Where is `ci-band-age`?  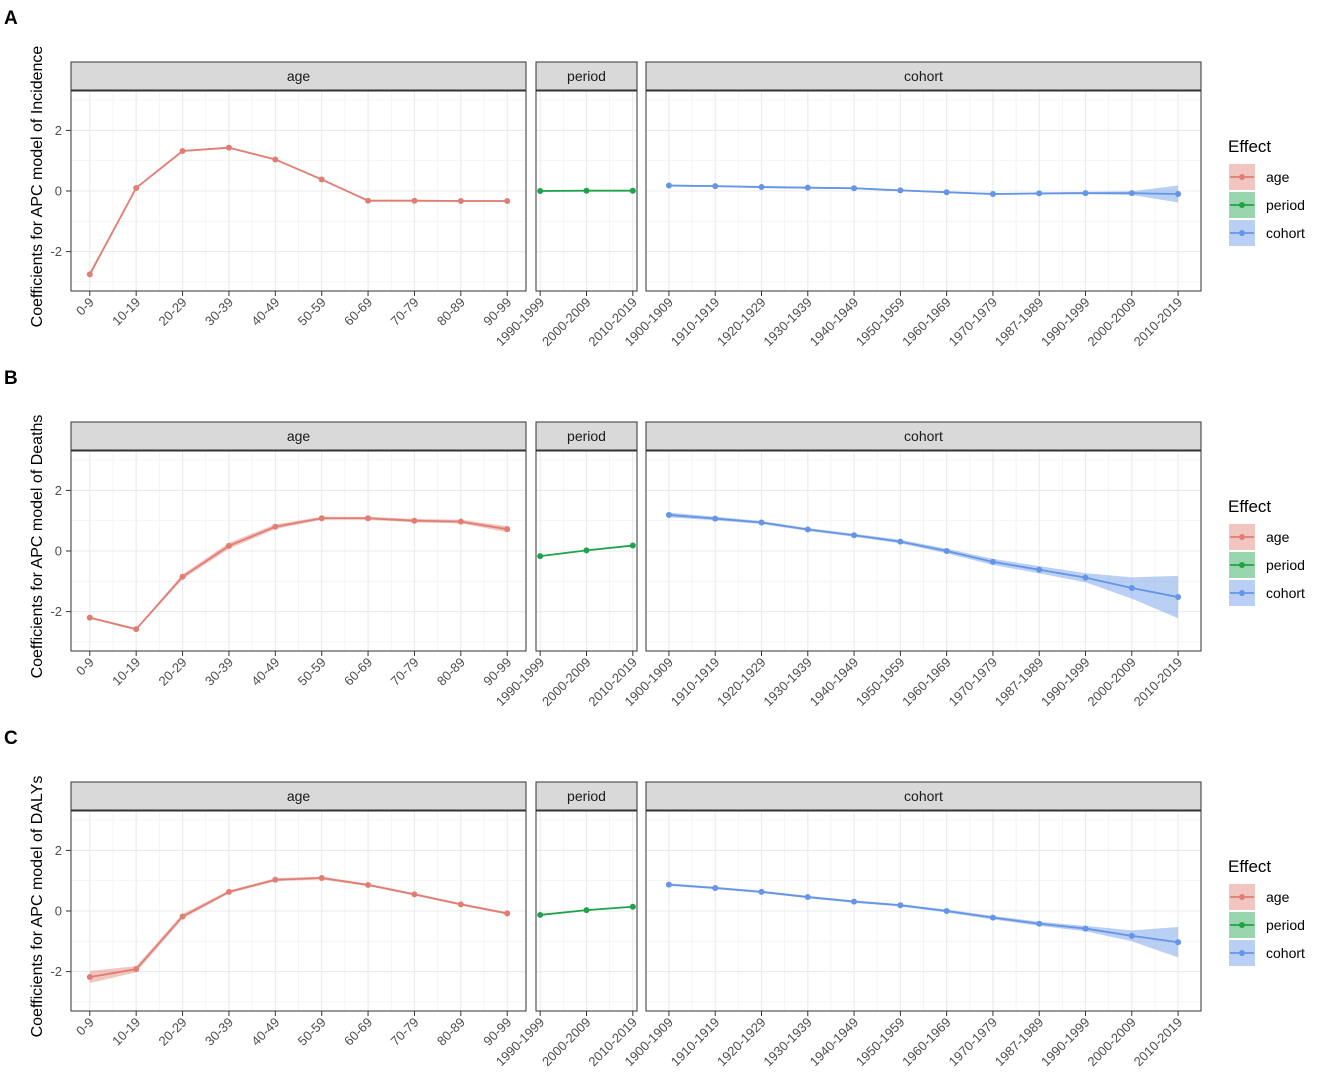
ci-band-age is located at coordinates (298, 930).